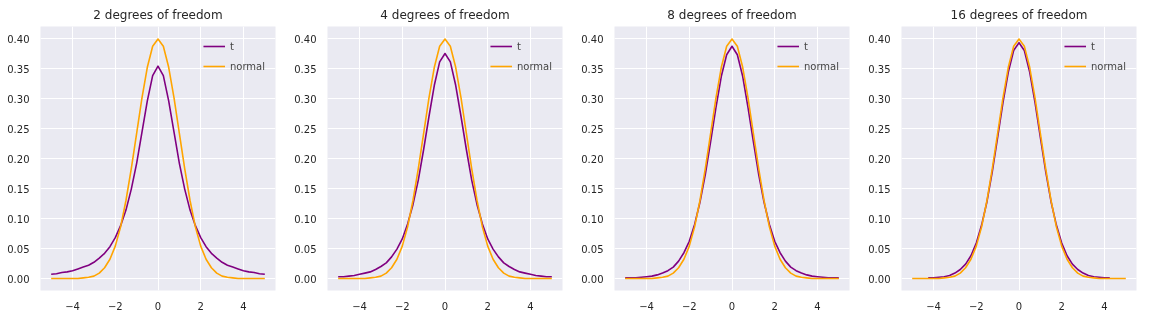 Image resolution: width=1157 pixels, height=318 pixels. Describe the element at coordinates (445, 14) in the screenshot. I see `chart-title: 4 degrees of freedom` at that location.